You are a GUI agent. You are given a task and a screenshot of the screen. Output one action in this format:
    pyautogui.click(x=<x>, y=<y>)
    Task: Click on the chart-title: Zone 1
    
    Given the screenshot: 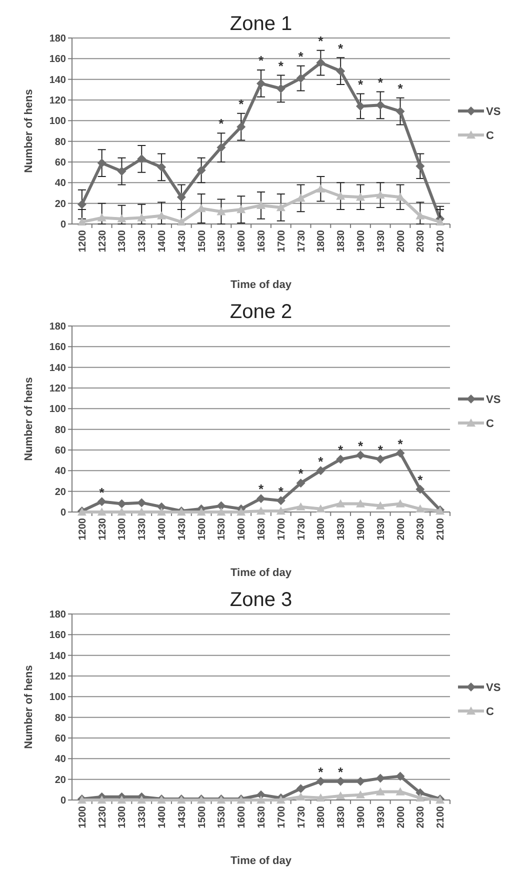 What is the action you would take?
    pyautogui.click(x=261, y=24)
    